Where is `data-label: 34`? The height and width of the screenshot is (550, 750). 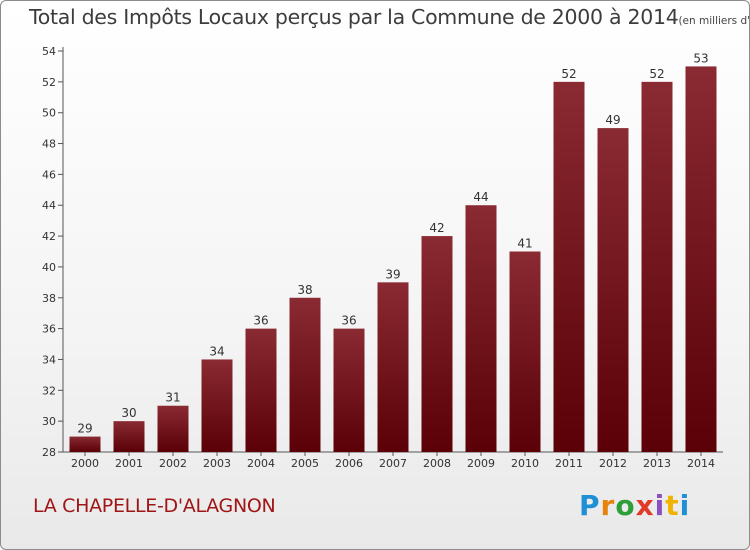
data-label: 34 is located at coordinates (216, 351).